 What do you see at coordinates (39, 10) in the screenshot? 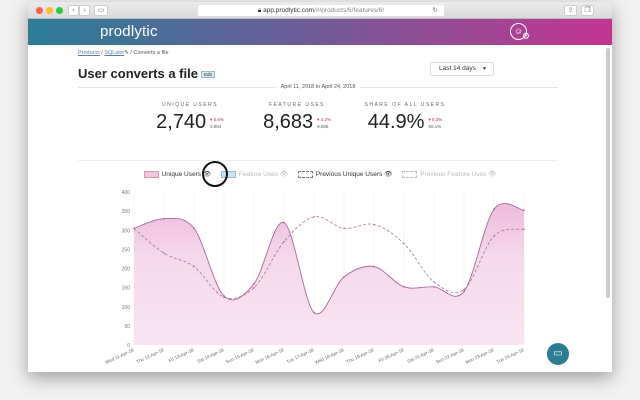
I see `close-window-button` at bounding box center [39, 10].